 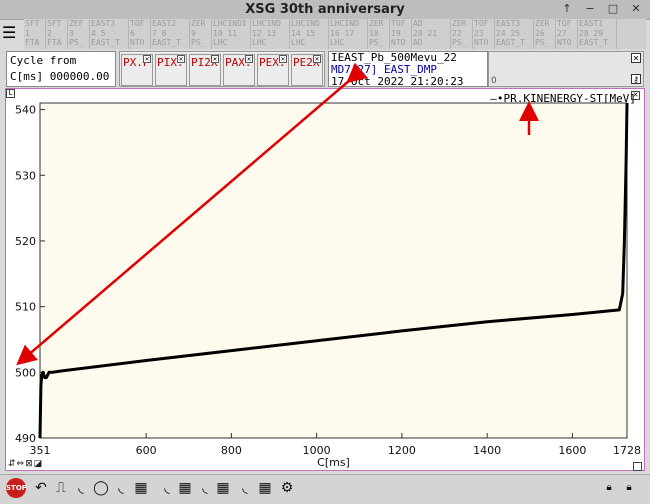 I want to click on timing-cell-l2: 9, so click(x=193, y=33).